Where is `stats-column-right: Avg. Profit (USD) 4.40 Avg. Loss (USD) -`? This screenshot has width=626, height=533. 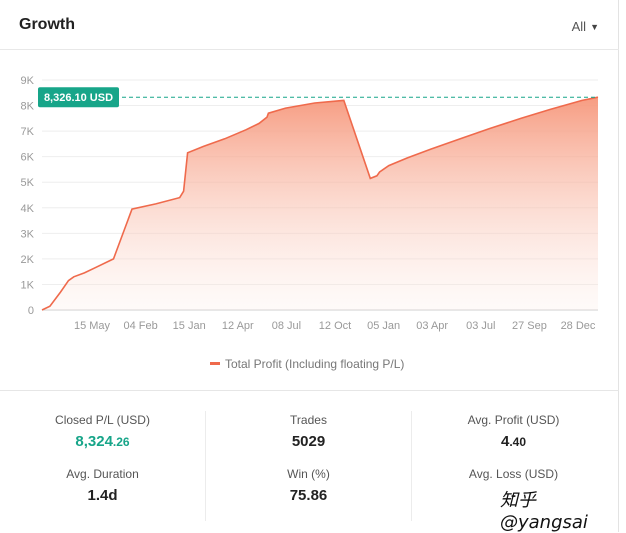 stats-column-right: Avg. Profit (USD) 4.40 Avg. Loss (USD) - is located at coordinates (513, 466).